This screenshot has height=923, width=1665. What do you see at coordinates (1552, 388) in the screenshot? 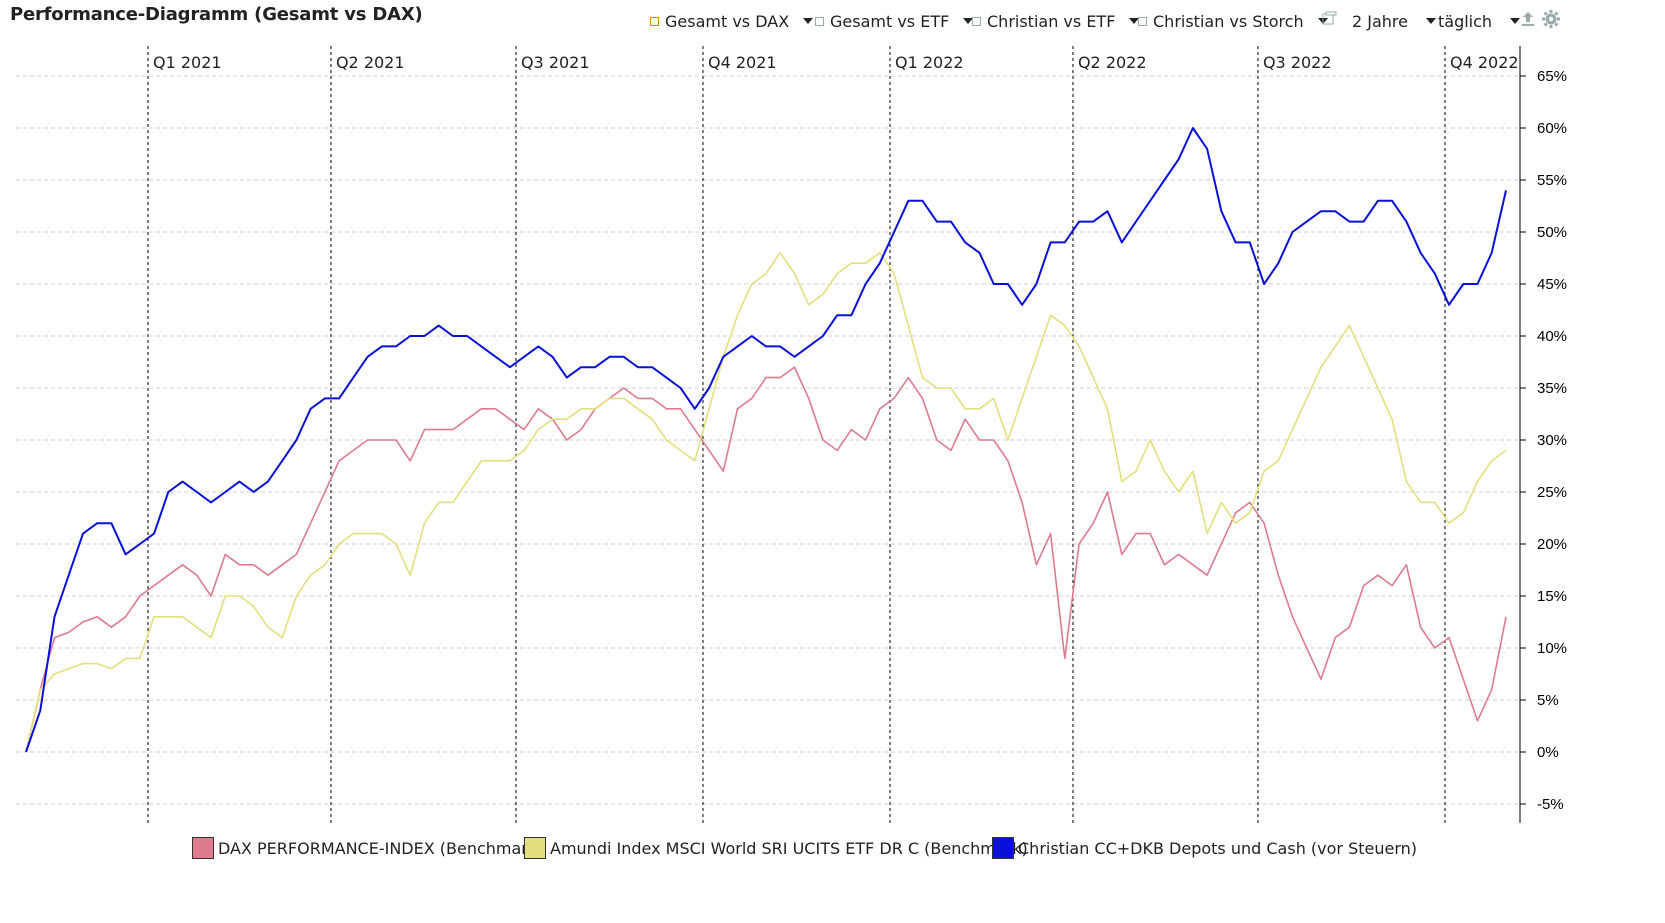
I see `y-tick-label: 35%` at bounding box center [1552, 388].